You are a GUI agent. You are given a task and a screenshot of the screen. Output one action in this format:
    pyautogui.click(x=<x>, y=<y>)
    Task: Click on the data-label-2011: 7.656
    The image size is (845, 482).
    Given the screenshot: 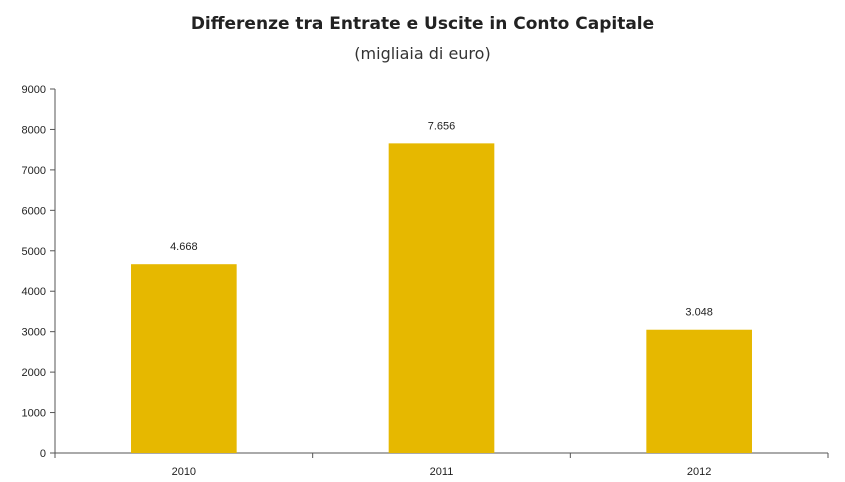 What is the action you would take?
    pyautogui.click(x=442, y=126)
    